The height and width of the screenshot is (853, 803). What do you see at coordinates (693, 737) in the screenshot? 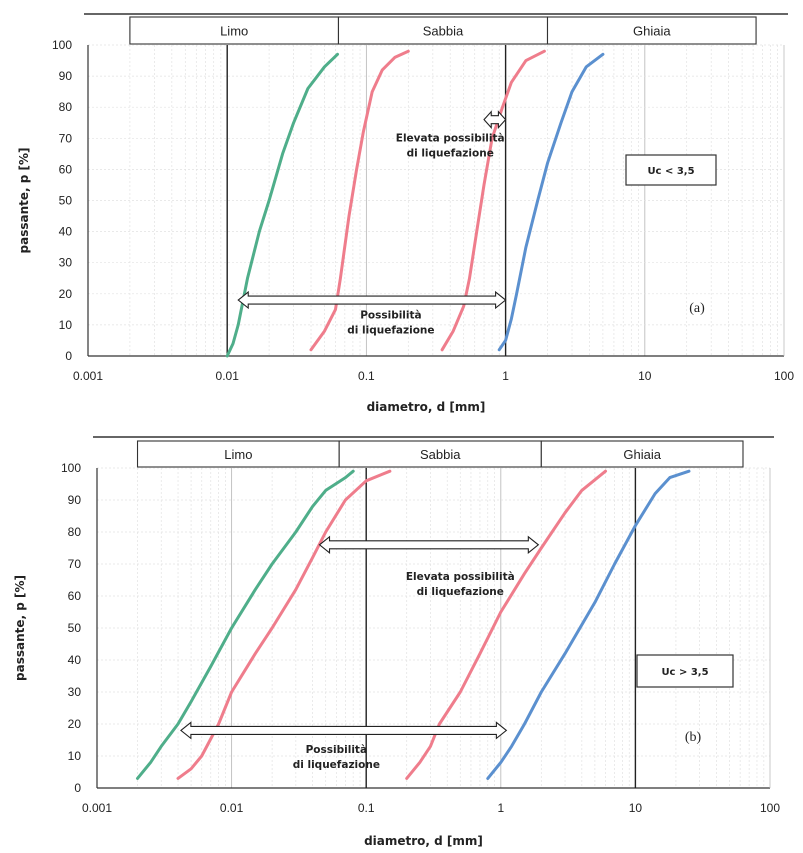
I see `panel-label: (b)` at bounding box center [693, 737].